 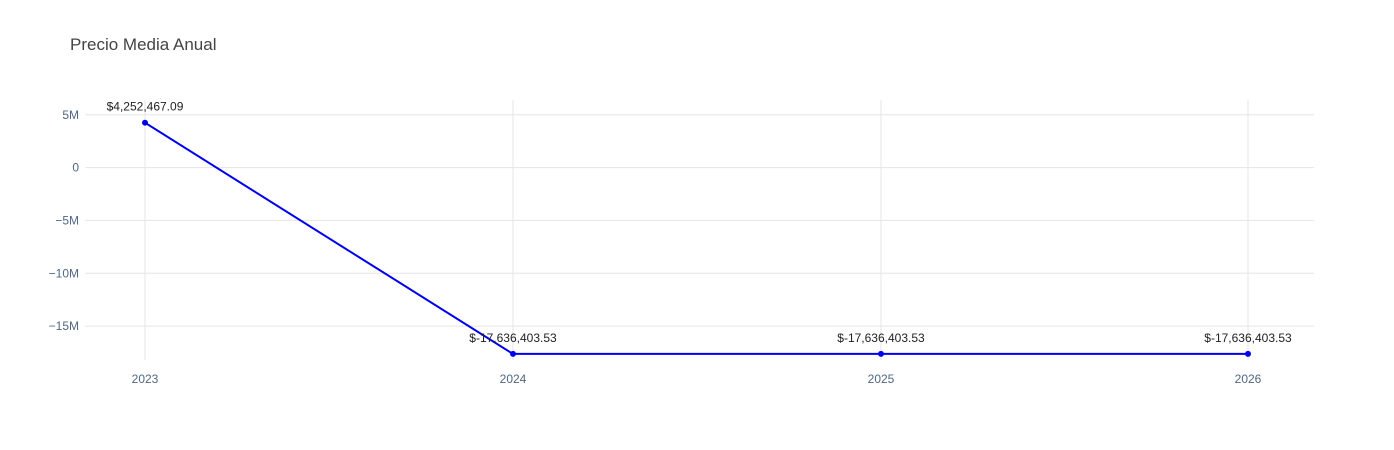 I want to click on y-tick-label: 5M, so click(x=70, y=115).